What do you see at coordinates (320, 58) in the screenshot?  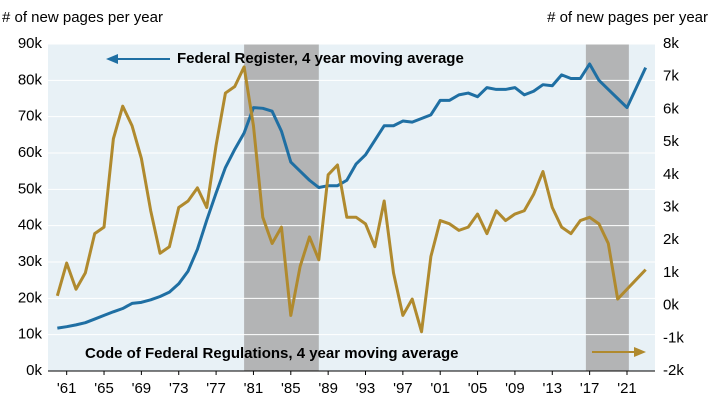 I see `series-label: Federal Register, 4 year moving average` at bounding box center [320, 58].